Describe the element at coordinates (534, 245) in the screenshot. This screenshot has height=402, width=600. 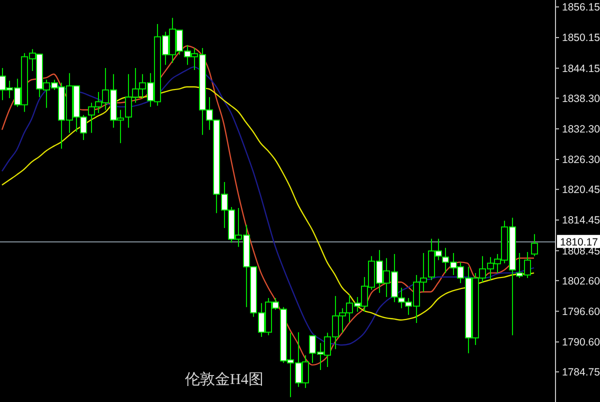
I see `candlestick` at that location.